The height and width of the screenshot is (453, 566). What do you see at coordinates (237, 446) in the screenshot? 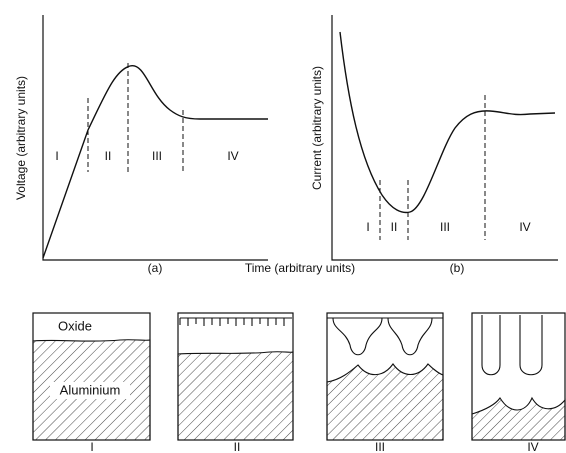
I see `stage-label: II` at bounding box center [237, 446].